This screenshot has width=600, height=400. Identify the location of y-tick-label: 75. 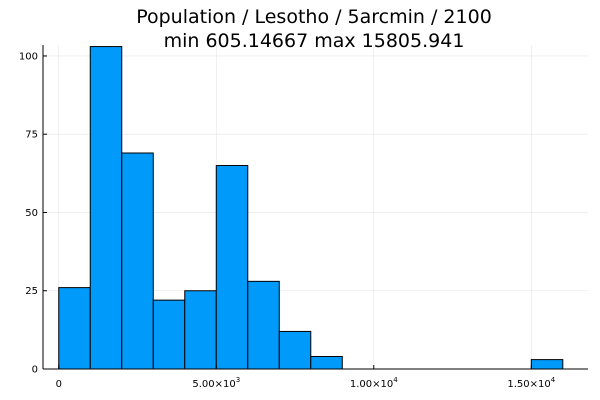
(31, 135).